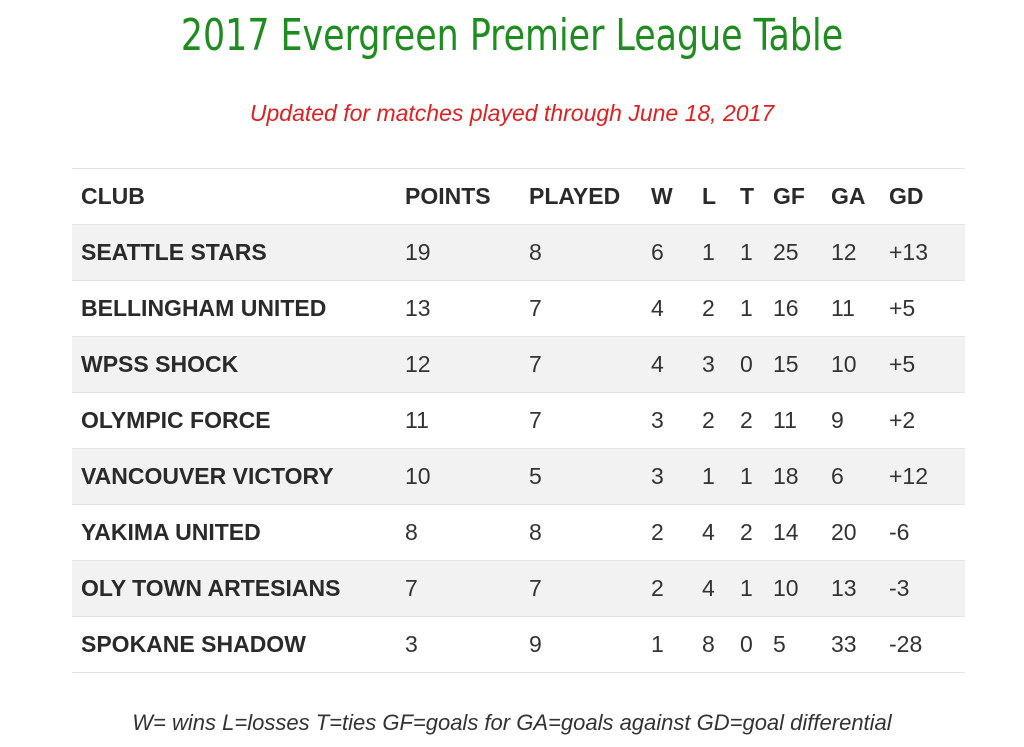 Image resolution: width=1024 pixels, height=747 pixels. What do you see at coordinates (802, 644) in the screenshot?
I see `cell-goals-for: 5` at bounding box center [802, 644].